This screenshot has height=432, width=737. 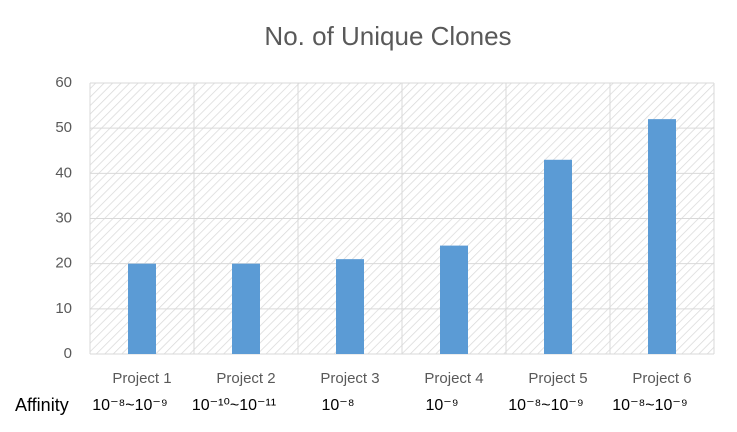 I want to click on y-tick-label: 50, so click(x=63, y=127).